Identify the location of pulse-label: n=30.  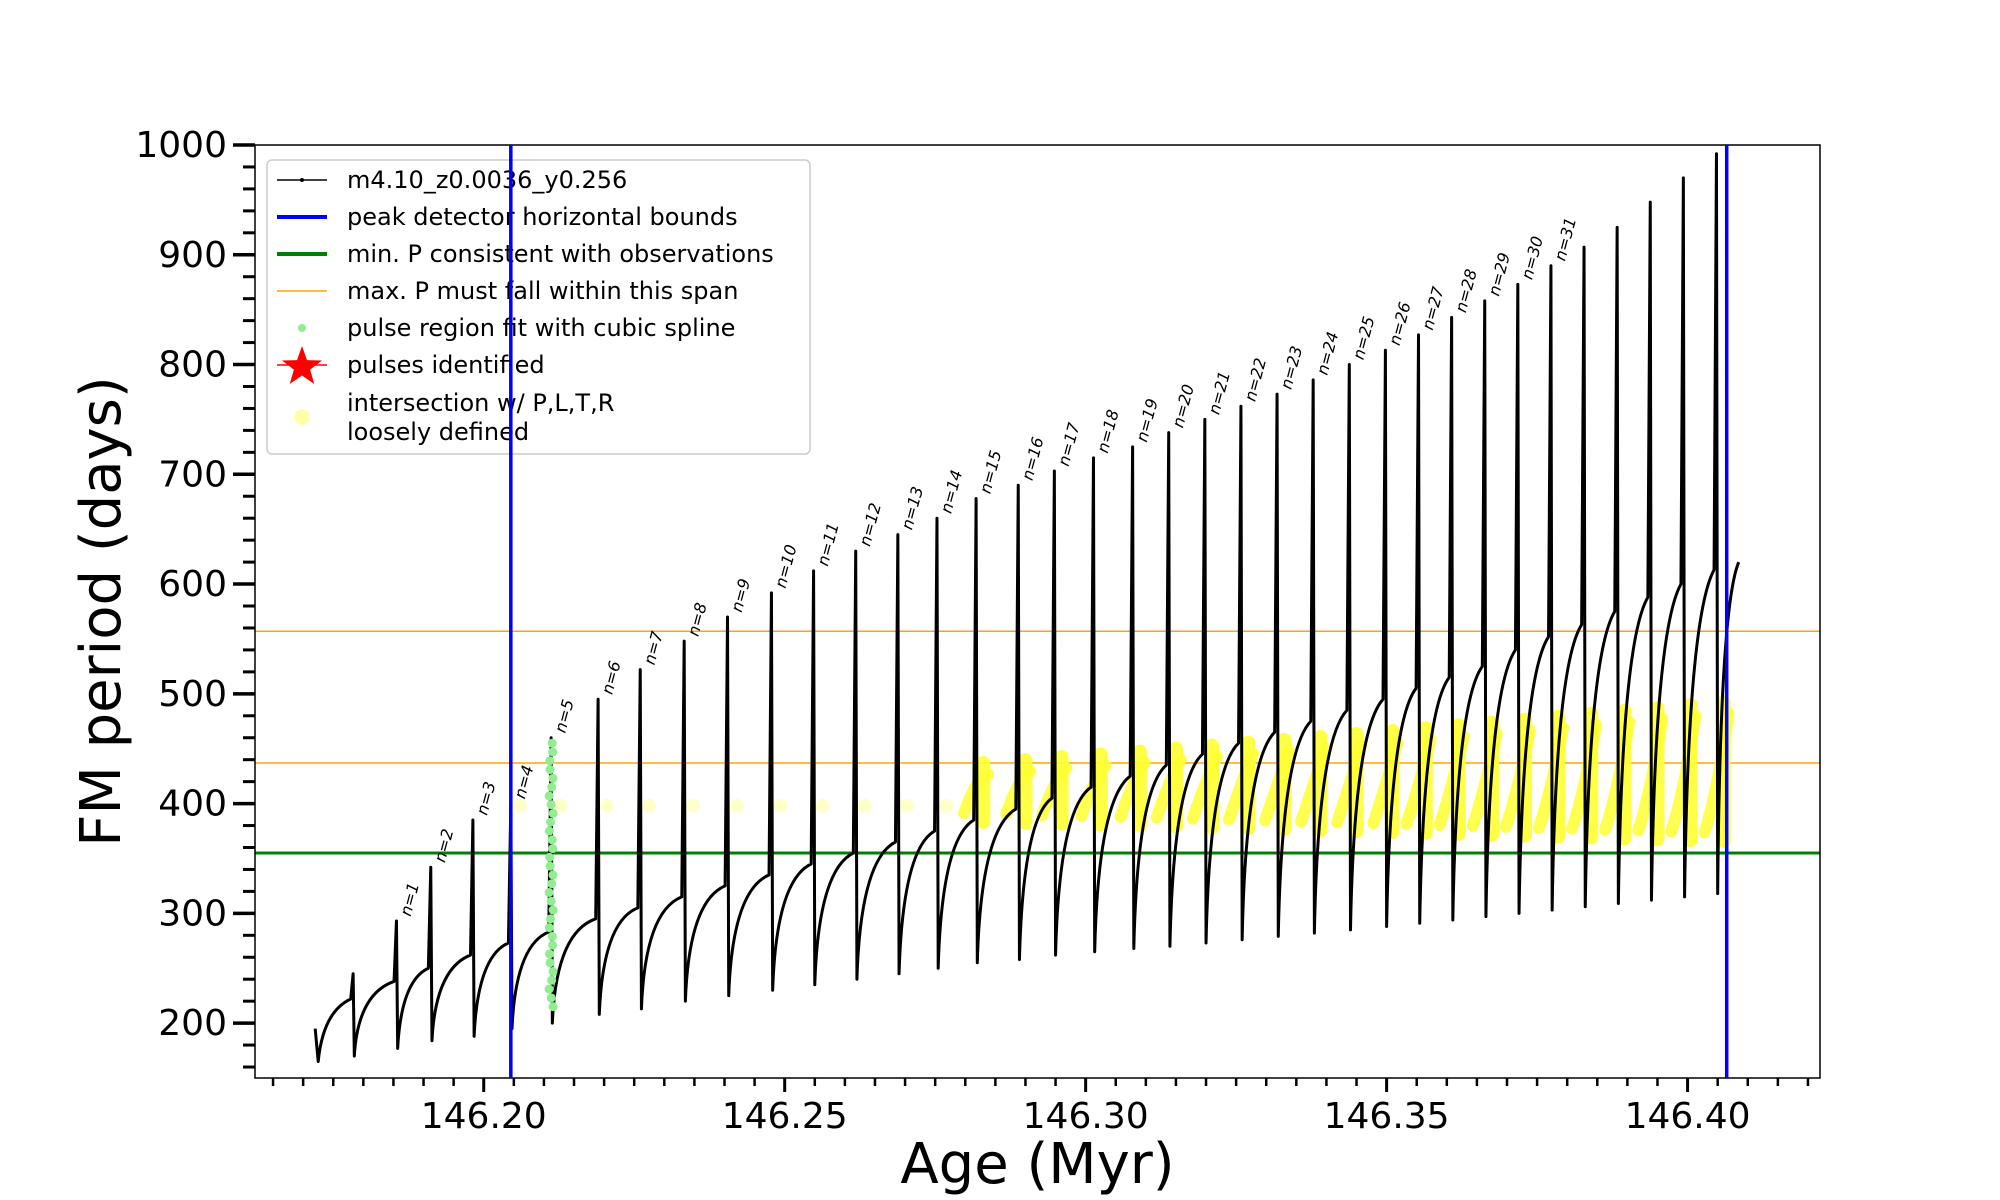
(1532, 257).